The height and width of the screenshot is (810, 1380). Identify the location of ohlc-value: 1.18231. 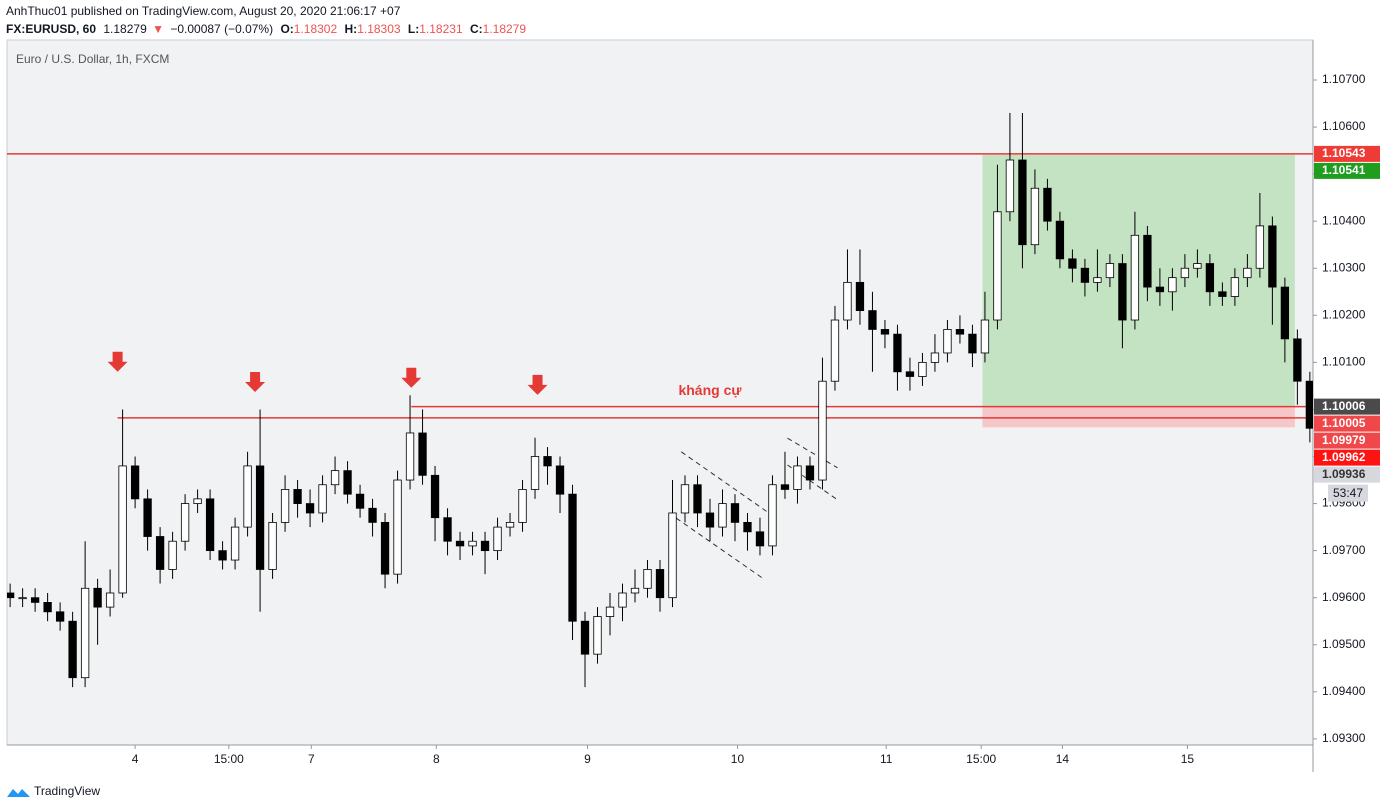
(441, 29).